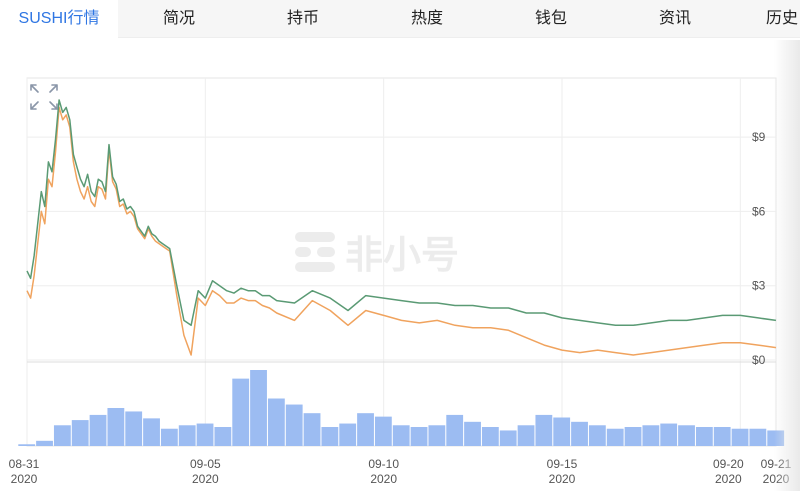 This screenshot has height=491, width=800. What do you see at coordinates (776, 464) in the screenshot?
I see `x-tick-date: 09-21` at bounding box center [776, 464].